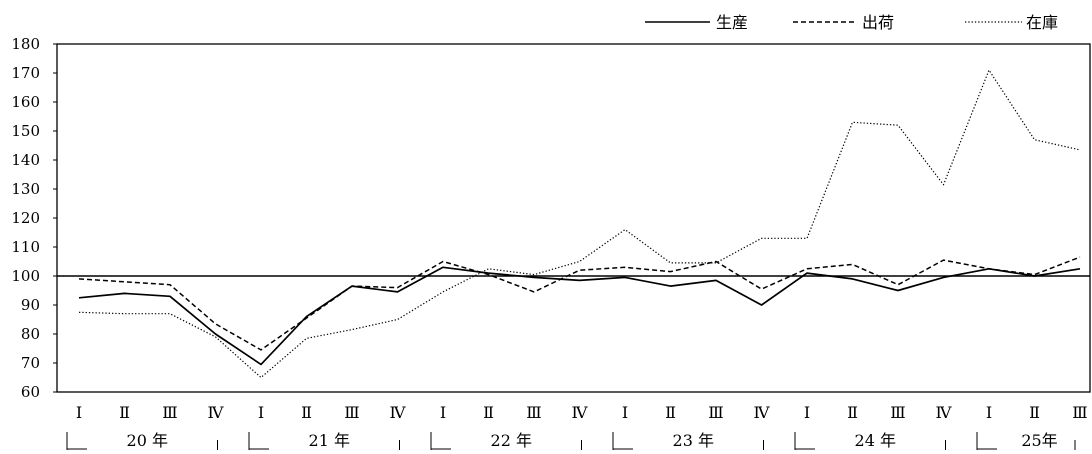 This screenshot has height=454, width=1092. Describe the element at coordinates (25, 73) in the screenshot. I see `y-tick-label: 170` at that location.